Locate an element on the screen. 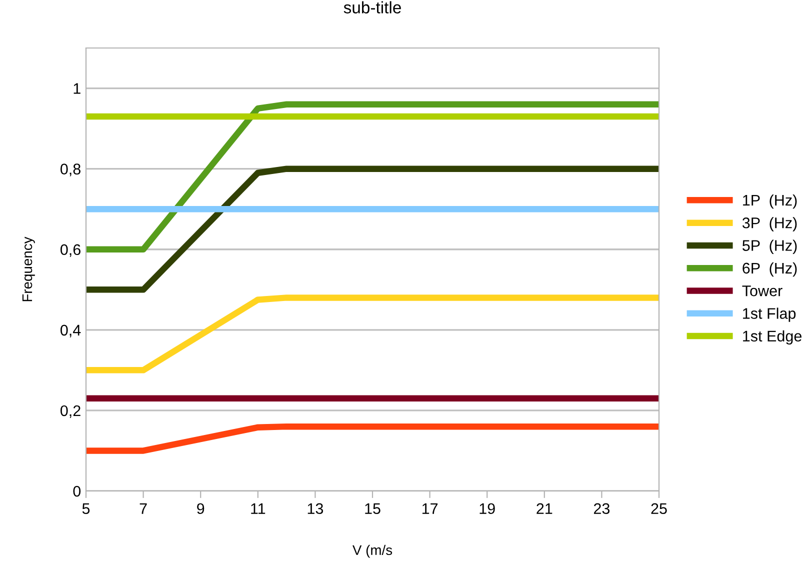  x-tick-label: 5 is located at coordinates (86, 508).